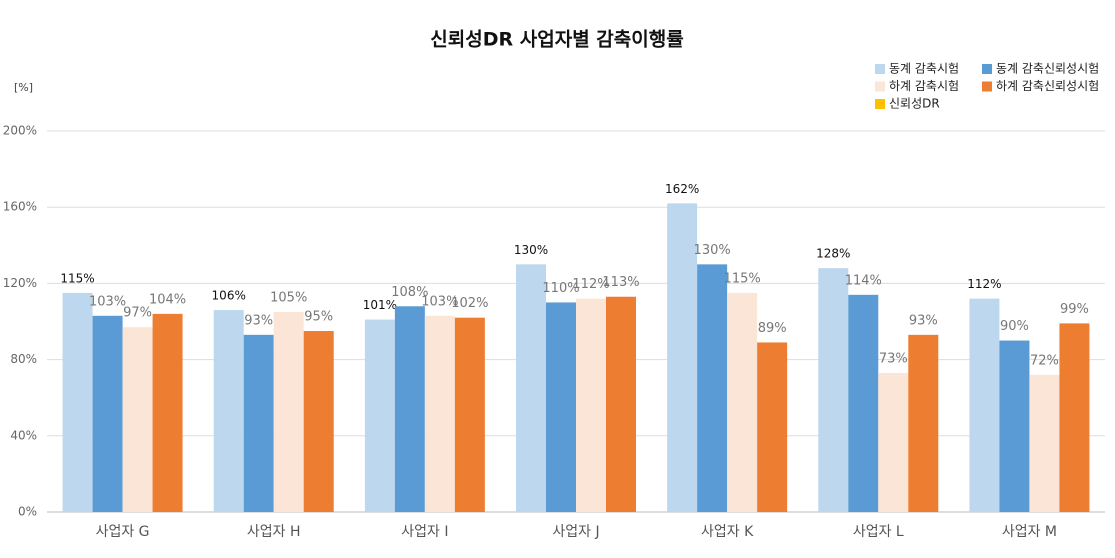  I want to click on legend-label: 신뢰성DR, so click(914, 104).